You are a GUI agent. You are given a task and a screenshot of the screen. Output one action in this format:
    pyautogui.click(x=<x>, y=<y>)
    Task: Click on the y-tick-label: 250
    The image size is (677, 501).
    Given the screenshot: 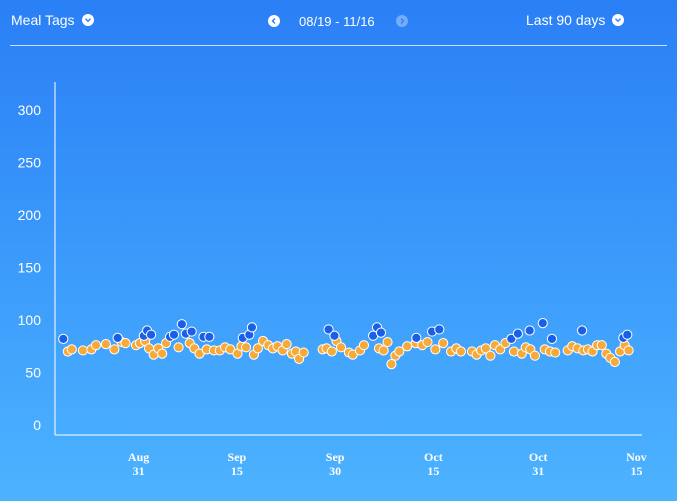 What is the action you would take?
    pyautogui.click(x=30, y=163)
    